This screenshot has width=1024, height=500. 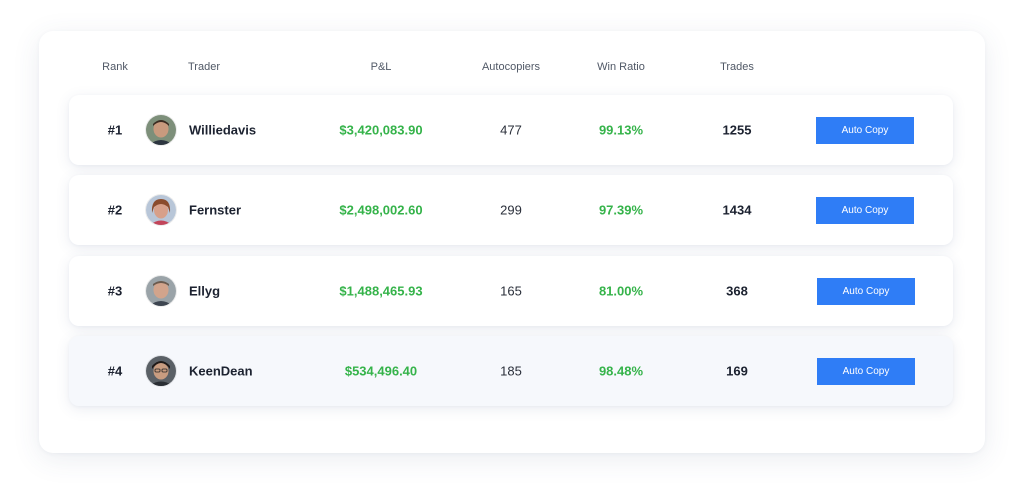 I want to click on rank-cell: #1, so click(x=115, y=130).